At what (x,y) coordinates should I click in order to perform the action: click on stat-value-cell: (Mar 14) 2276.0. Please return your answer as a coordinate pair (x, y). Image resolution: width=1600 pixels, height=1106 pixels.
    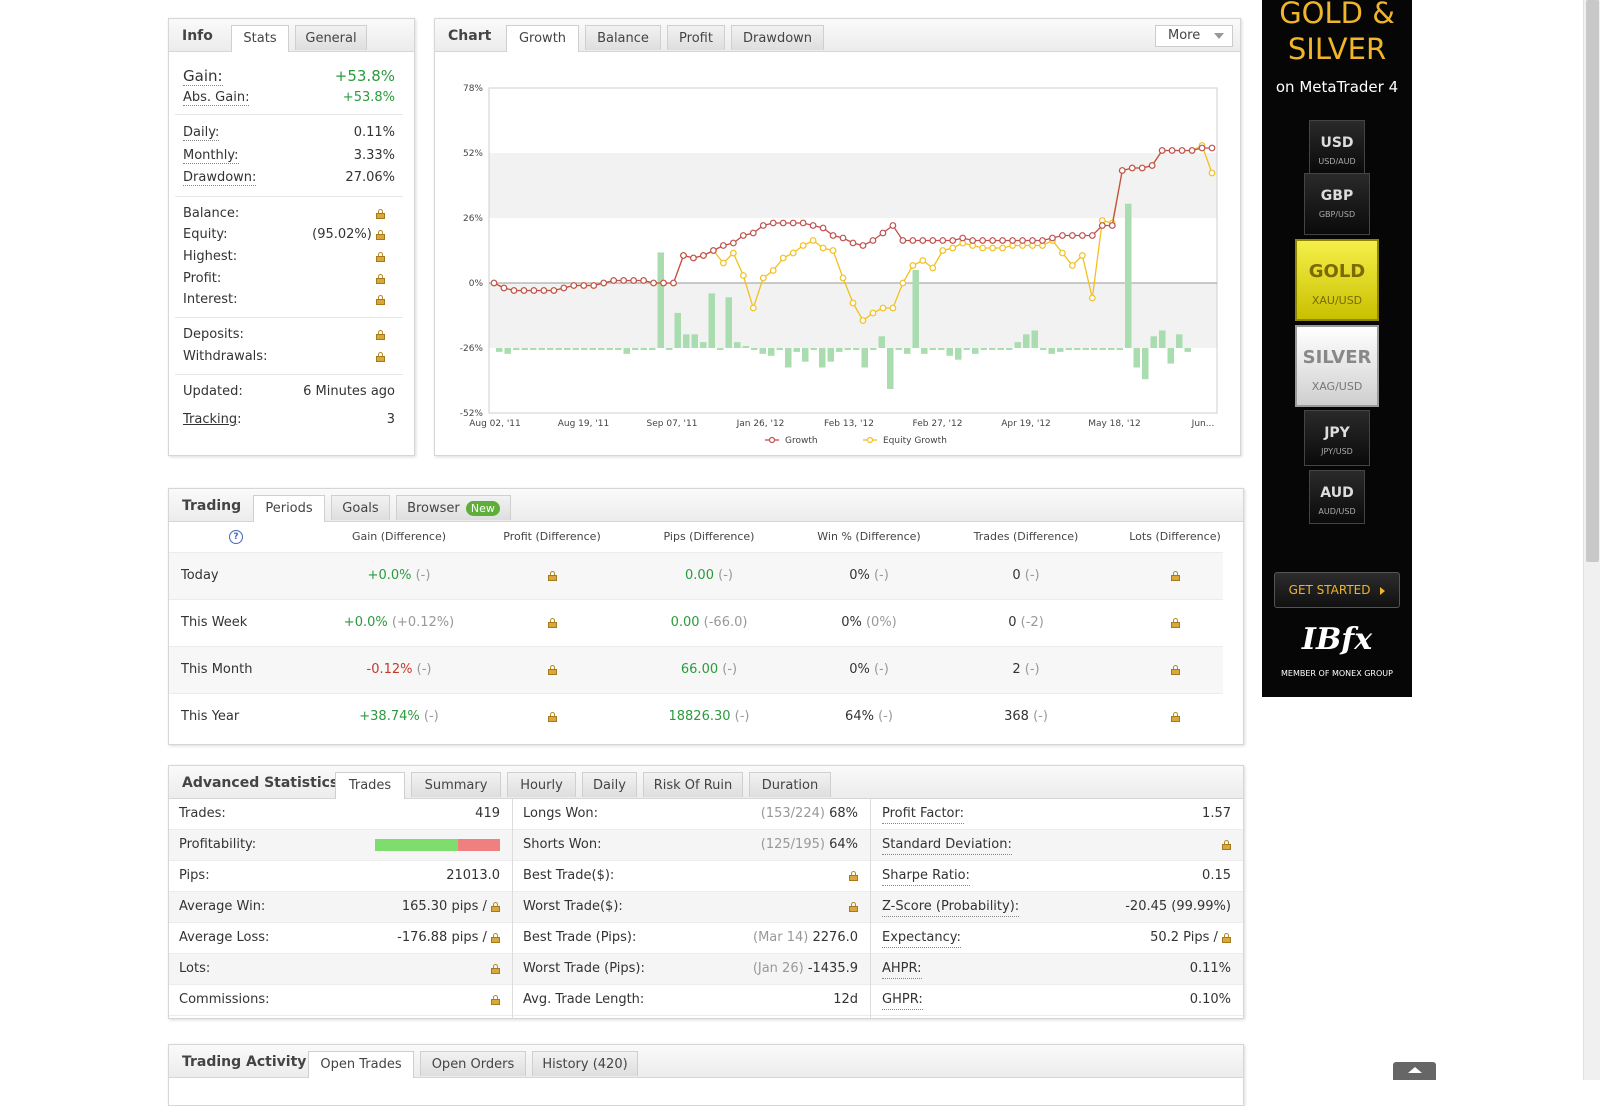
    Looking at the image, I should click on (805, 938).